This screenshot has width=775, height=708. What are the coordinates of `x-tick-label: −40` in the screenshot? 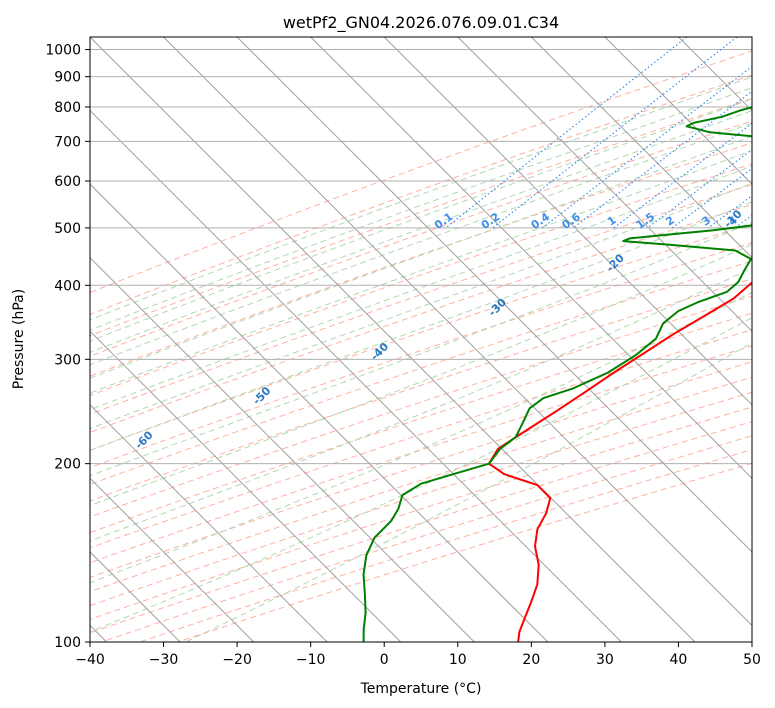 It's located at (90, 660).